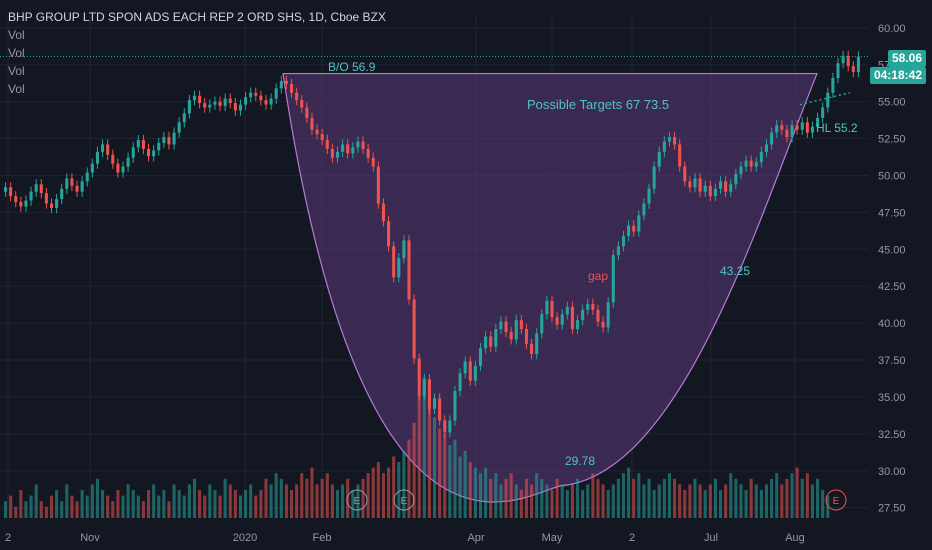  Describe the element at coordinates (892, 29) in the screenshot. I see `y-tick-label: 60.00` at that location.